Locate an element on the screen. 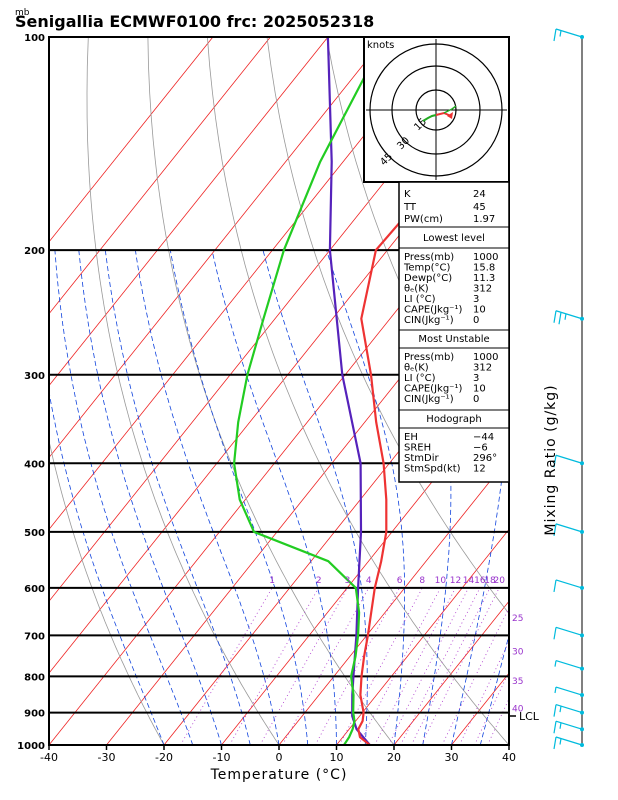 Image resolution: width=618 pixels, height=800 pixels. x-tick-label: -20 is located at coordinates (164, 757).